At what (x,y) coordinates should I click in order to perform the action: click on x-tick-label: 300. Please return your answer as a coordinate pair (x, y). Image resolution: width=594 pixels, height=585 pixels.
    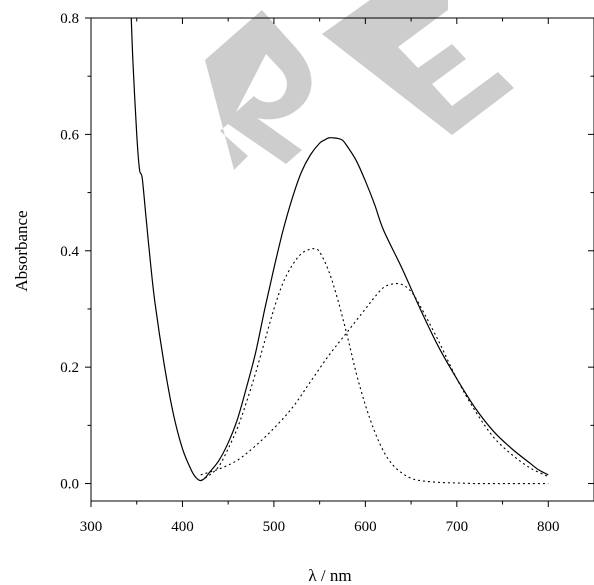
    Looking at the image, I should click on (91, 527).